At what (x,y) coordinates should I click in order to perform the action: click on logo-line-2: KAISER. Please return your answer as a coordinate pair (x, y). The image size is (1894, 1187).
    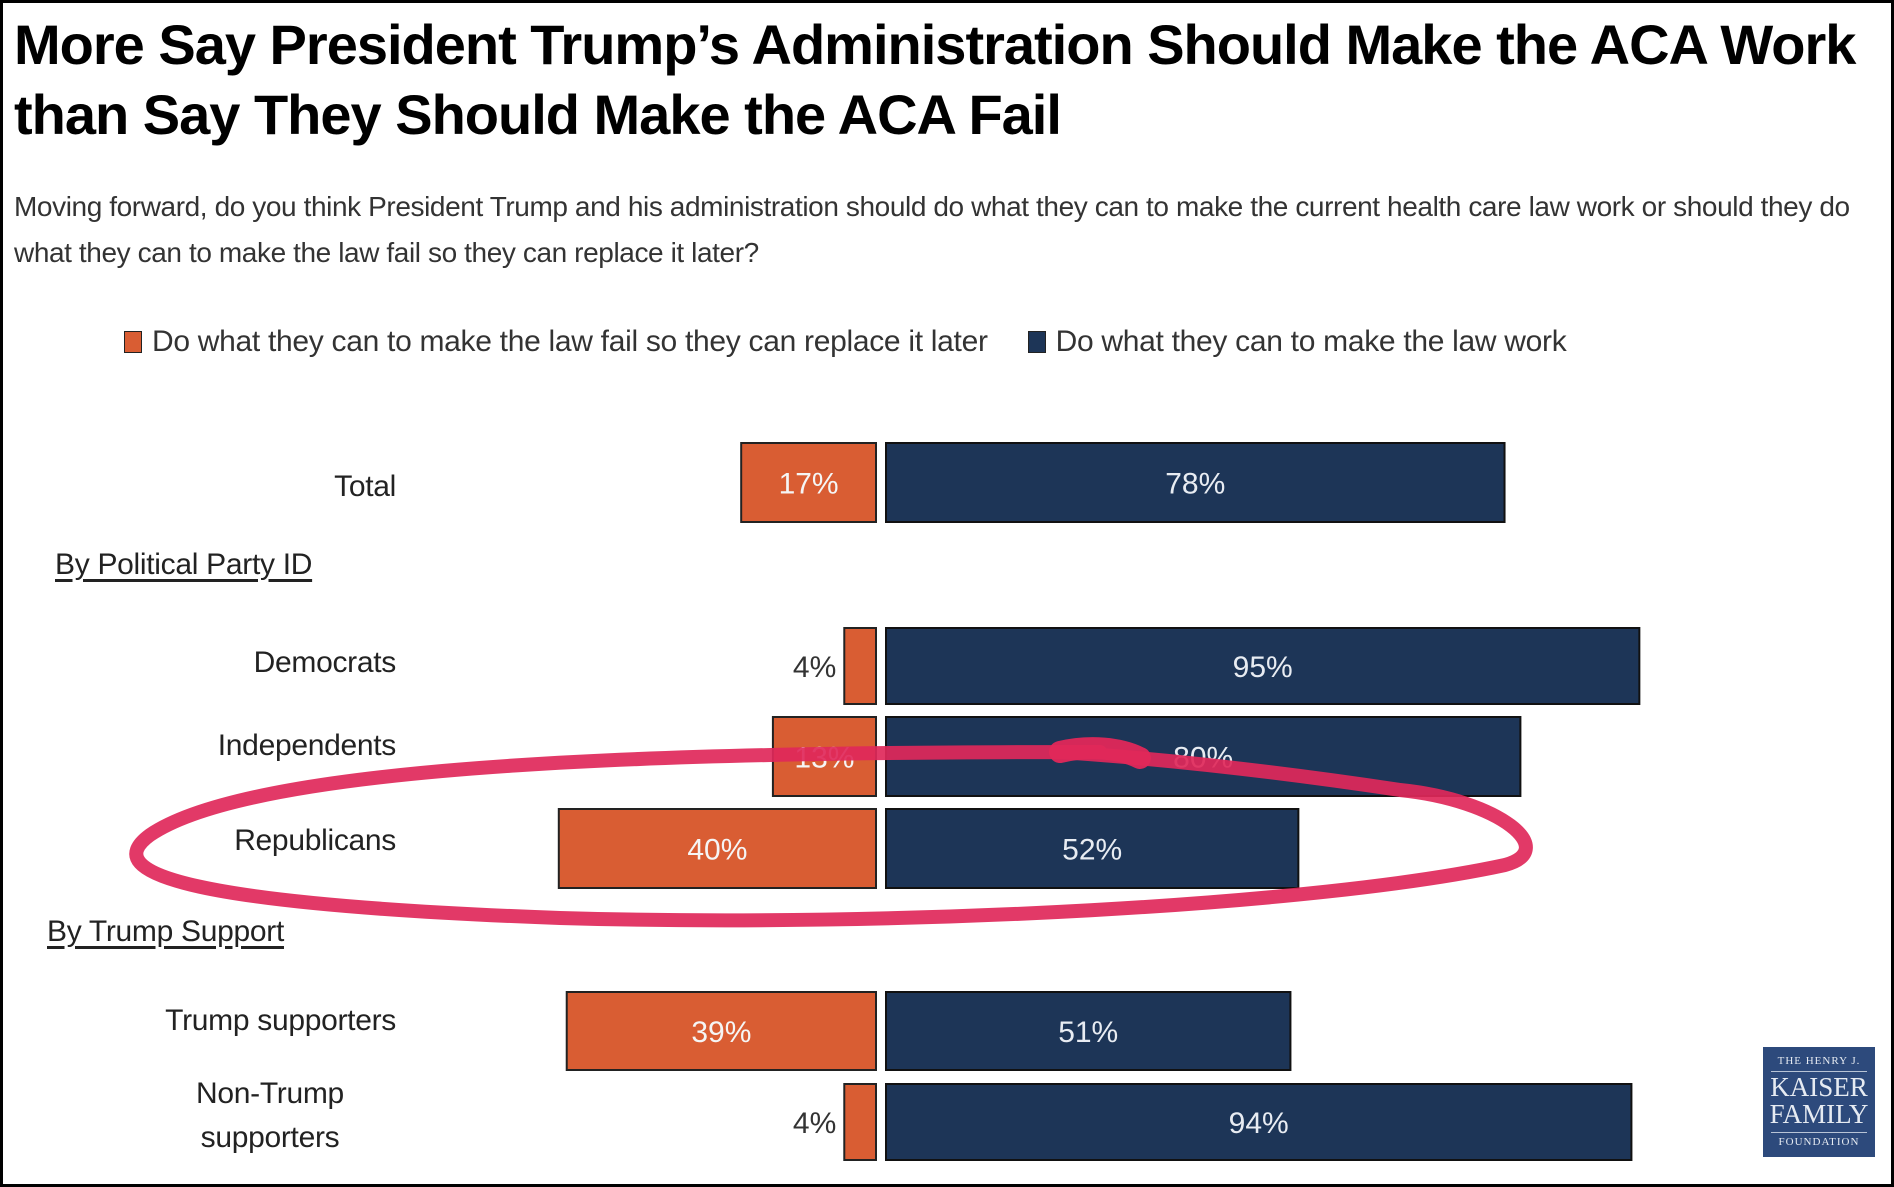
    Looking at the image, I should click on (1819, 1087).